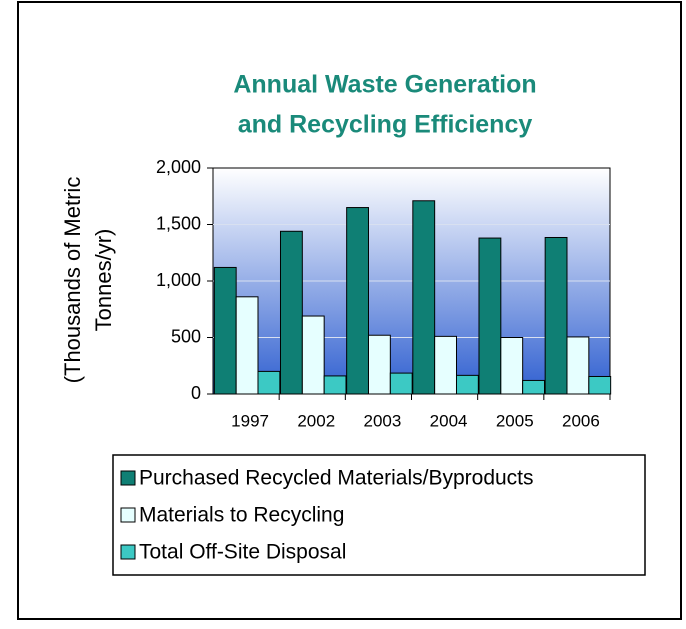  What do you see at coordinates (385, 125) in the screenshot?
I see `chart-title: and Recycling Efficiency` at bounding box center [385, 125].